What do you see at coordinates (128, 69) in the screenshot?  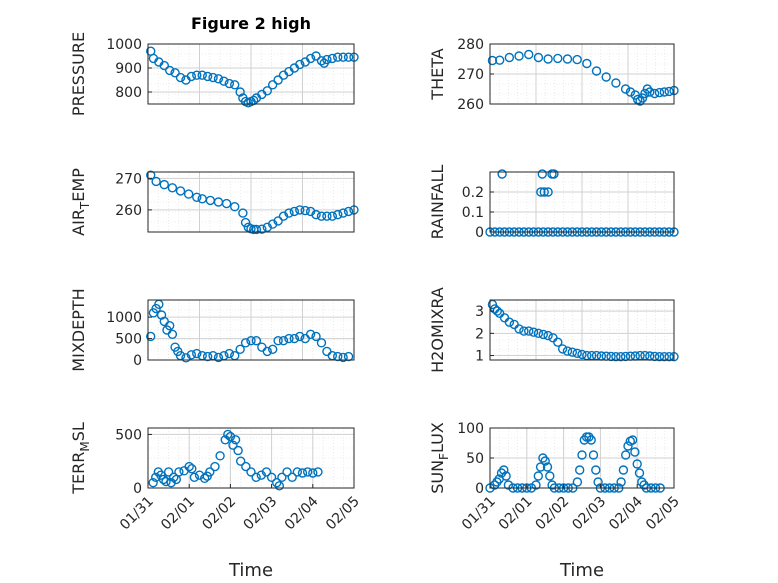 I see `y-tick-label: 900` at bounding box center [128, 69].